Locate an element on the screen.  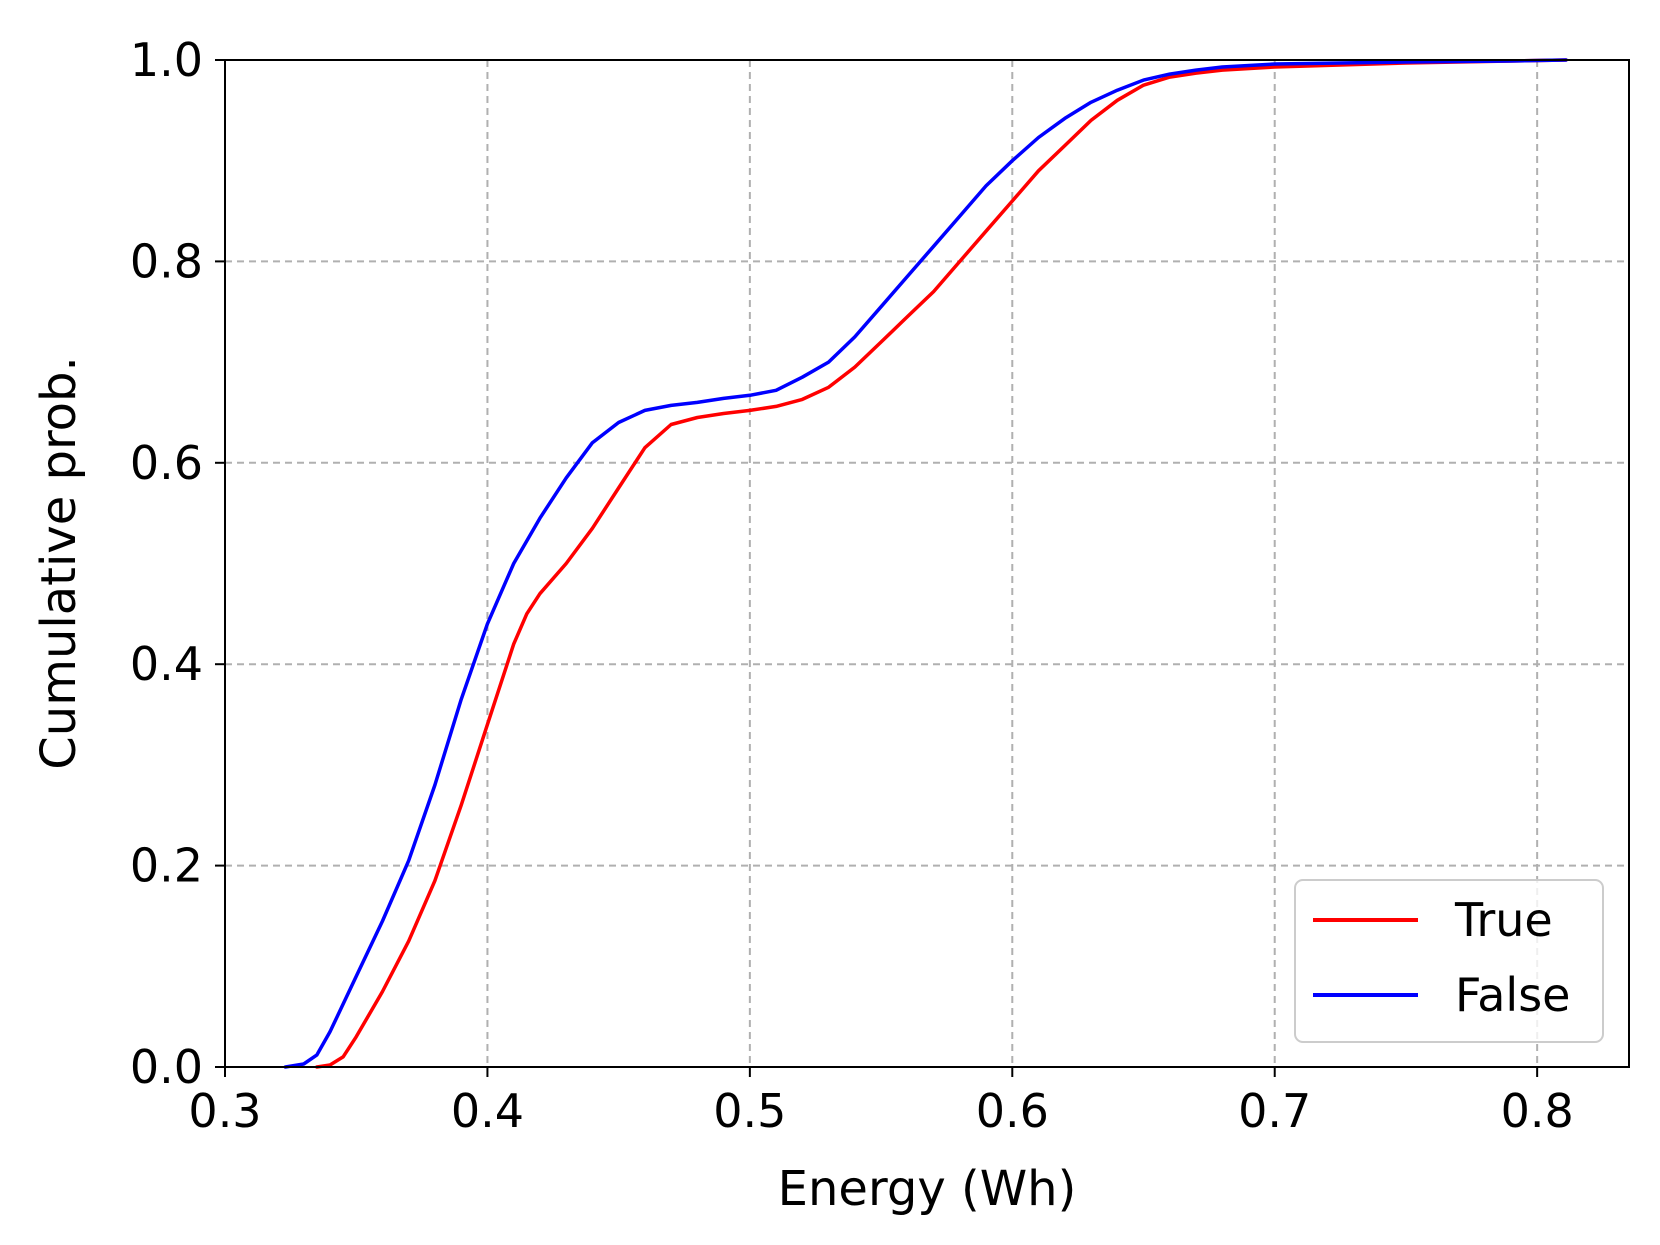
x-tick-label: 0.5 is located at coordinates (749, 1111).